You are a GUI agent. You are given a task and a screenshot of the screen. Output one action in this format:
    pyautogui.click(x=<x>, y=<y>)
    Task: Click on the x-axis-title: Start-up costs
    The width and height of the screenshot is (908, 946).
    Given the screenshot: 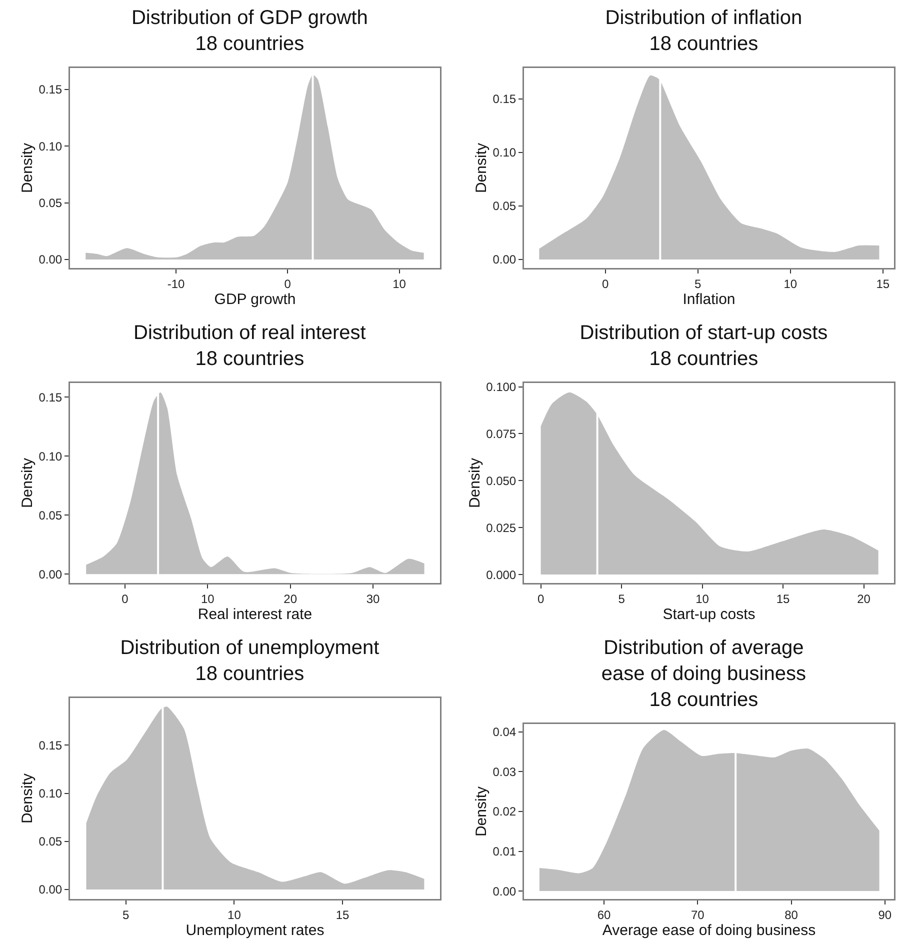 What is the action you would take?
    pyautogui.click(x=709, y=614)
    